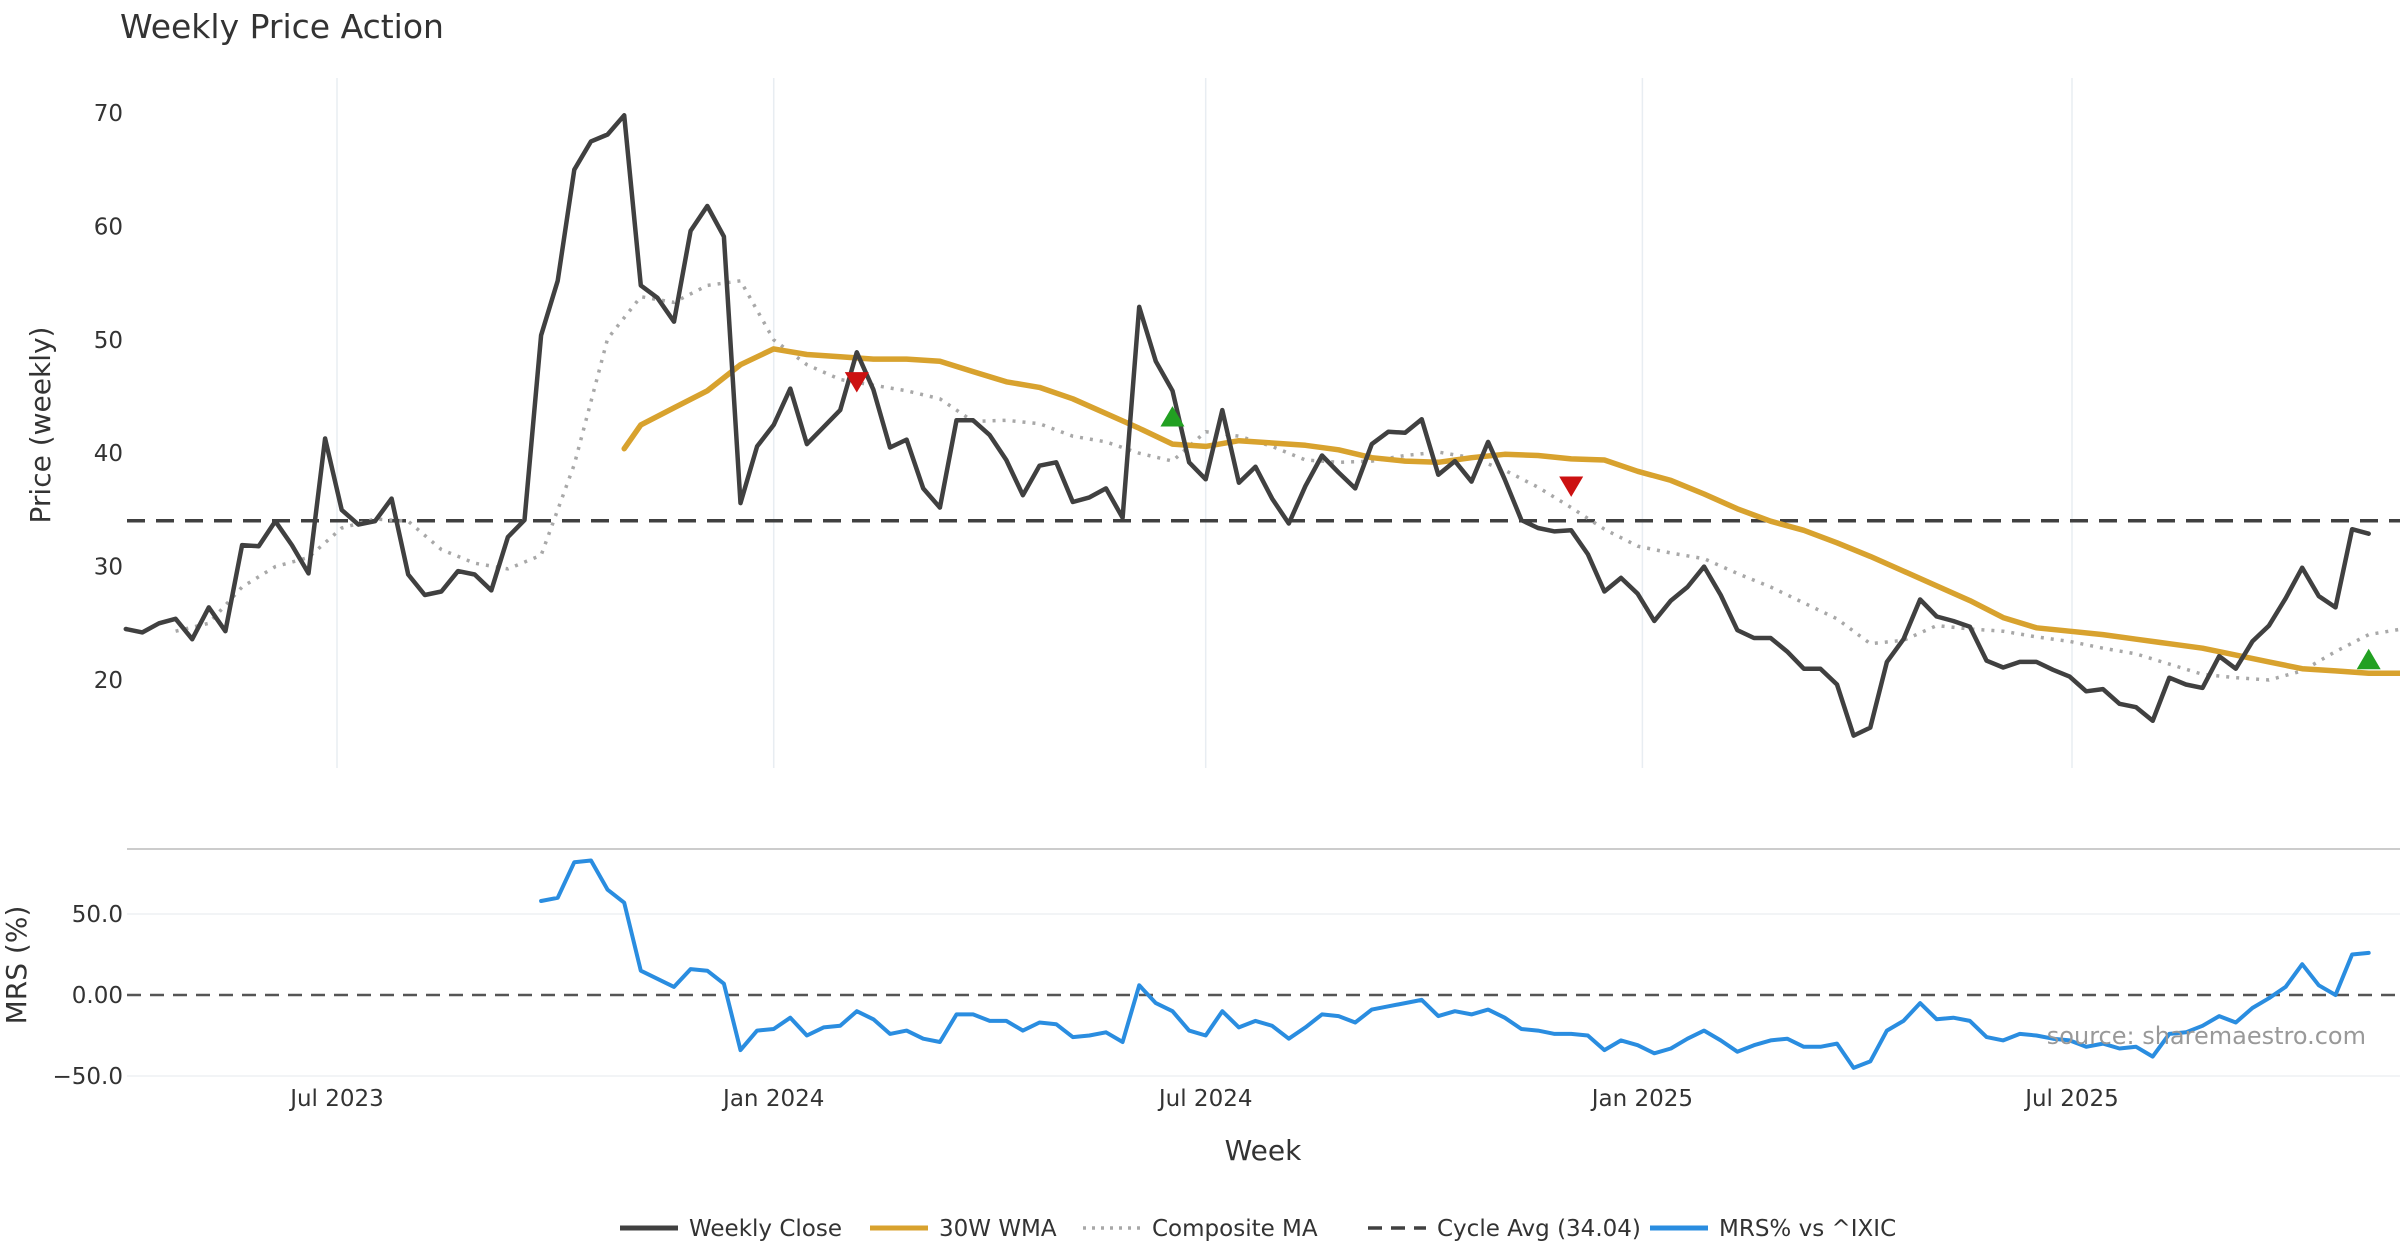 This screenshot has height=1260, width=2400. What do you see at coordinates (2071, 1099) in the screenshot?
I see `x-tick-label-4: Jul 2025` at bounding box center [2071, 1099].